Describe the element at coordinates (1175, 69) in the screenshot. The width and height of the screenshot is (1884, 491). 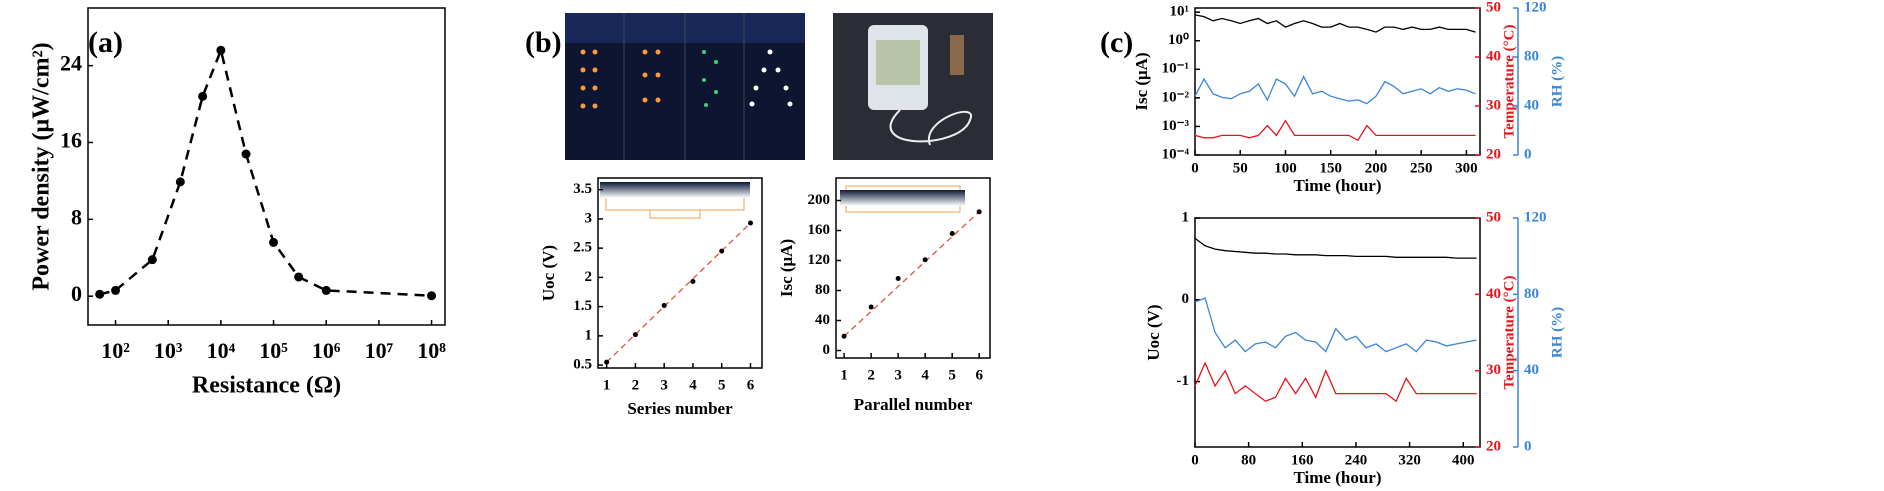
I see `y-tick-label: 10⁻¹` at that location.